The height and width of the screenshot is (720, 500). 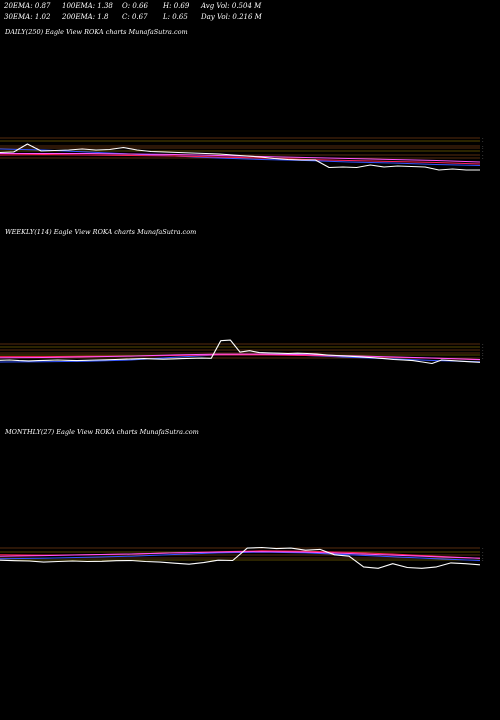 I want to click on ema-line-red, so click(x=240, y=159).